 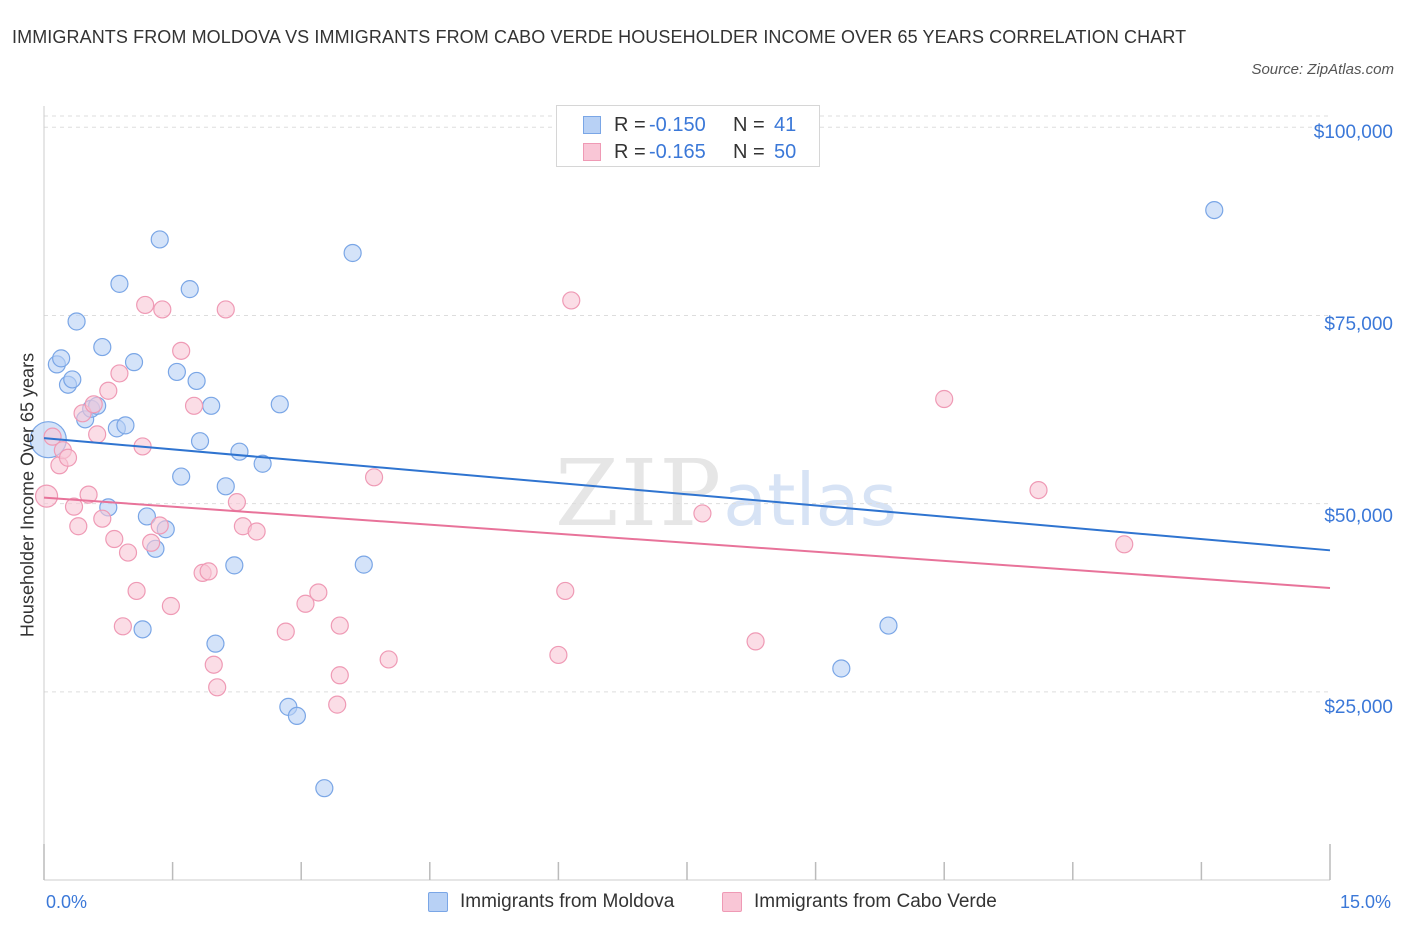 I want to click on y-tick-label-75000: $75,000, so click(x=1358, y=324).